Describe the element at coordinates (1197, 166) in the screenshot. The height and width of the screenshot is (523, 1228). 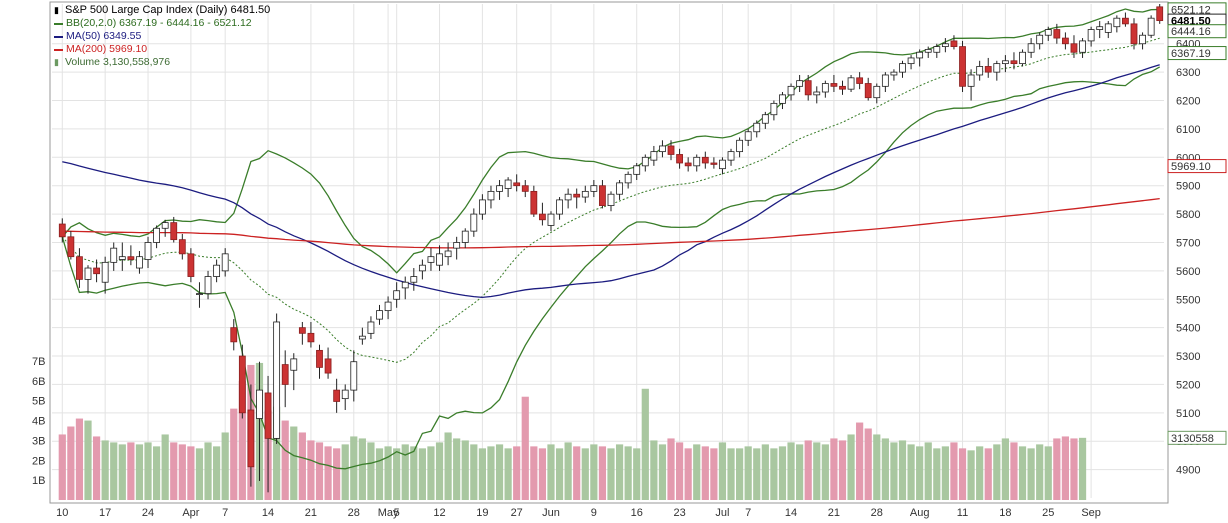
I see `price-badge` at that location.